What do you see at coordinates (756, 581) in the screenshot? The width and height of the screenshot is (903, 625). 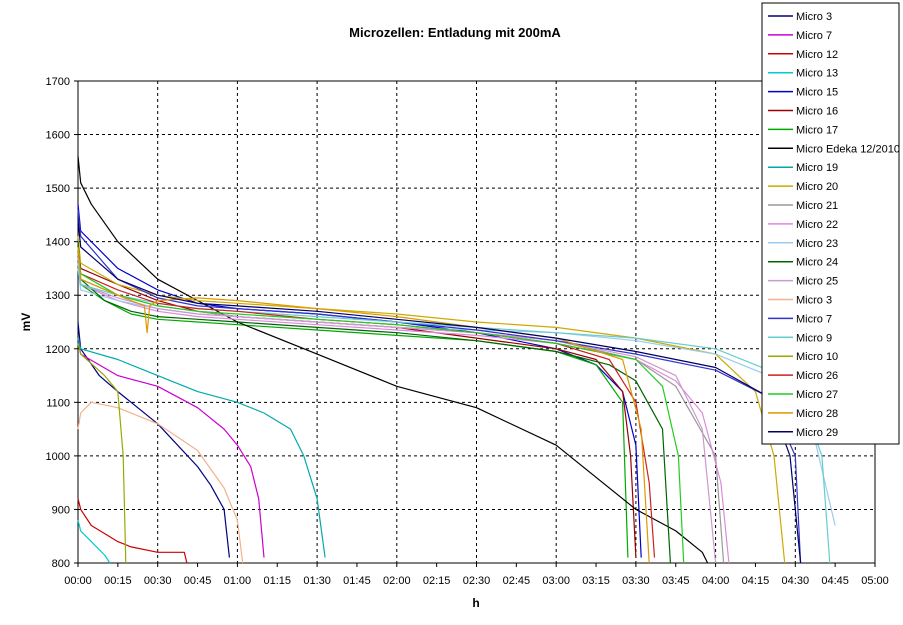 I see `x-tick-label: 04:15` at bounding box center [756, 581].